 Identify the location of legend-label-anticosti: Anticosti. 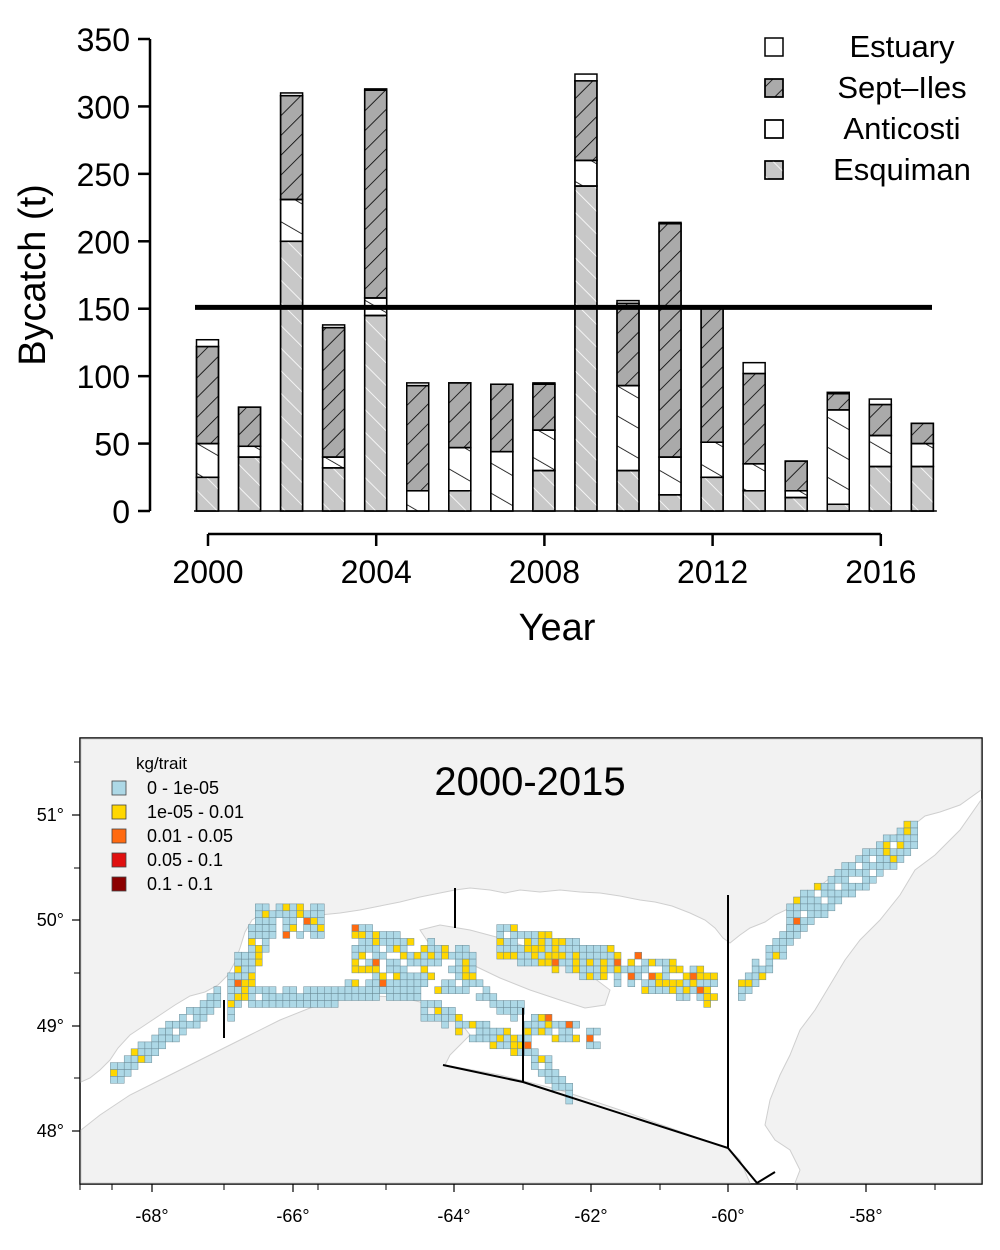
(901, 128).